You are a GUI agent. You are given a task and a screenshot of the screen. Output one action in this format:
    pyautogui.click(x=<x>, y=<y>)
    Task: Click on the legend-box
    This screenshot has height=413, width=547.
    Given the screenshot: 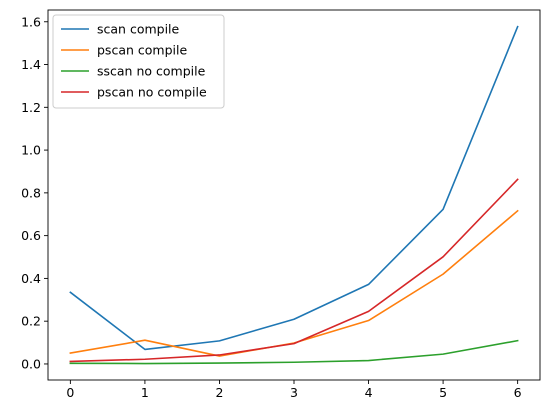 What is the action you would take?
    pyautogui.click(x=138, y=61)
    